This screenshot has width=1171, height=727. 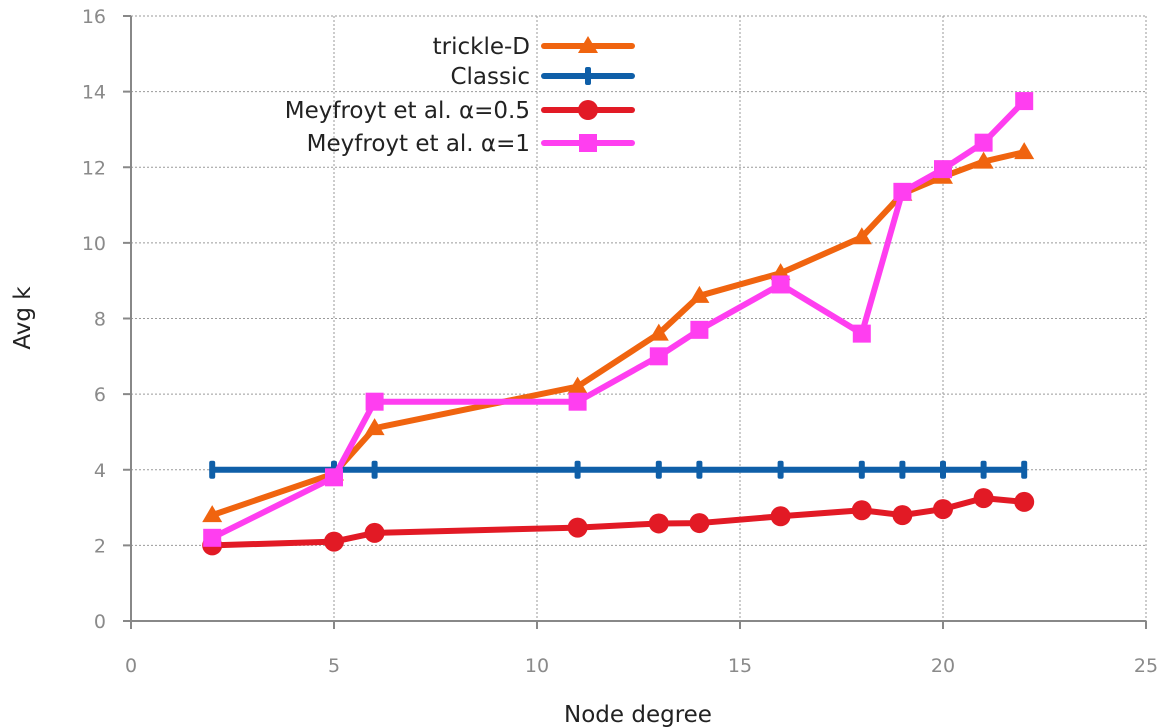 What do you see at coordinates (94, 168) in the screenshot?
I see `y-tick-label: 12` at bounding box center [94, 168].